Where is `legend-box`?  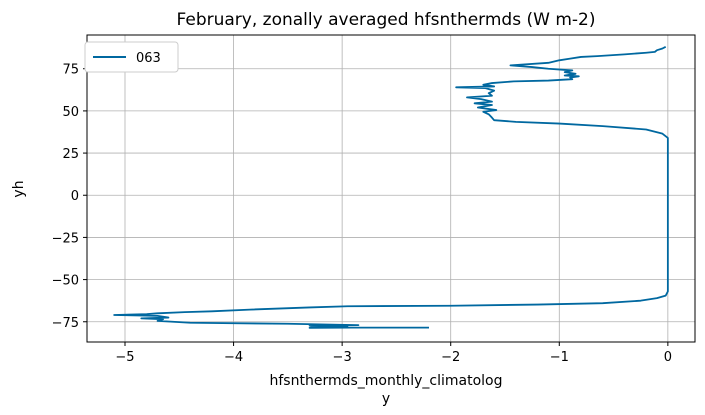 legend-box is located at coordinates (131, 57).